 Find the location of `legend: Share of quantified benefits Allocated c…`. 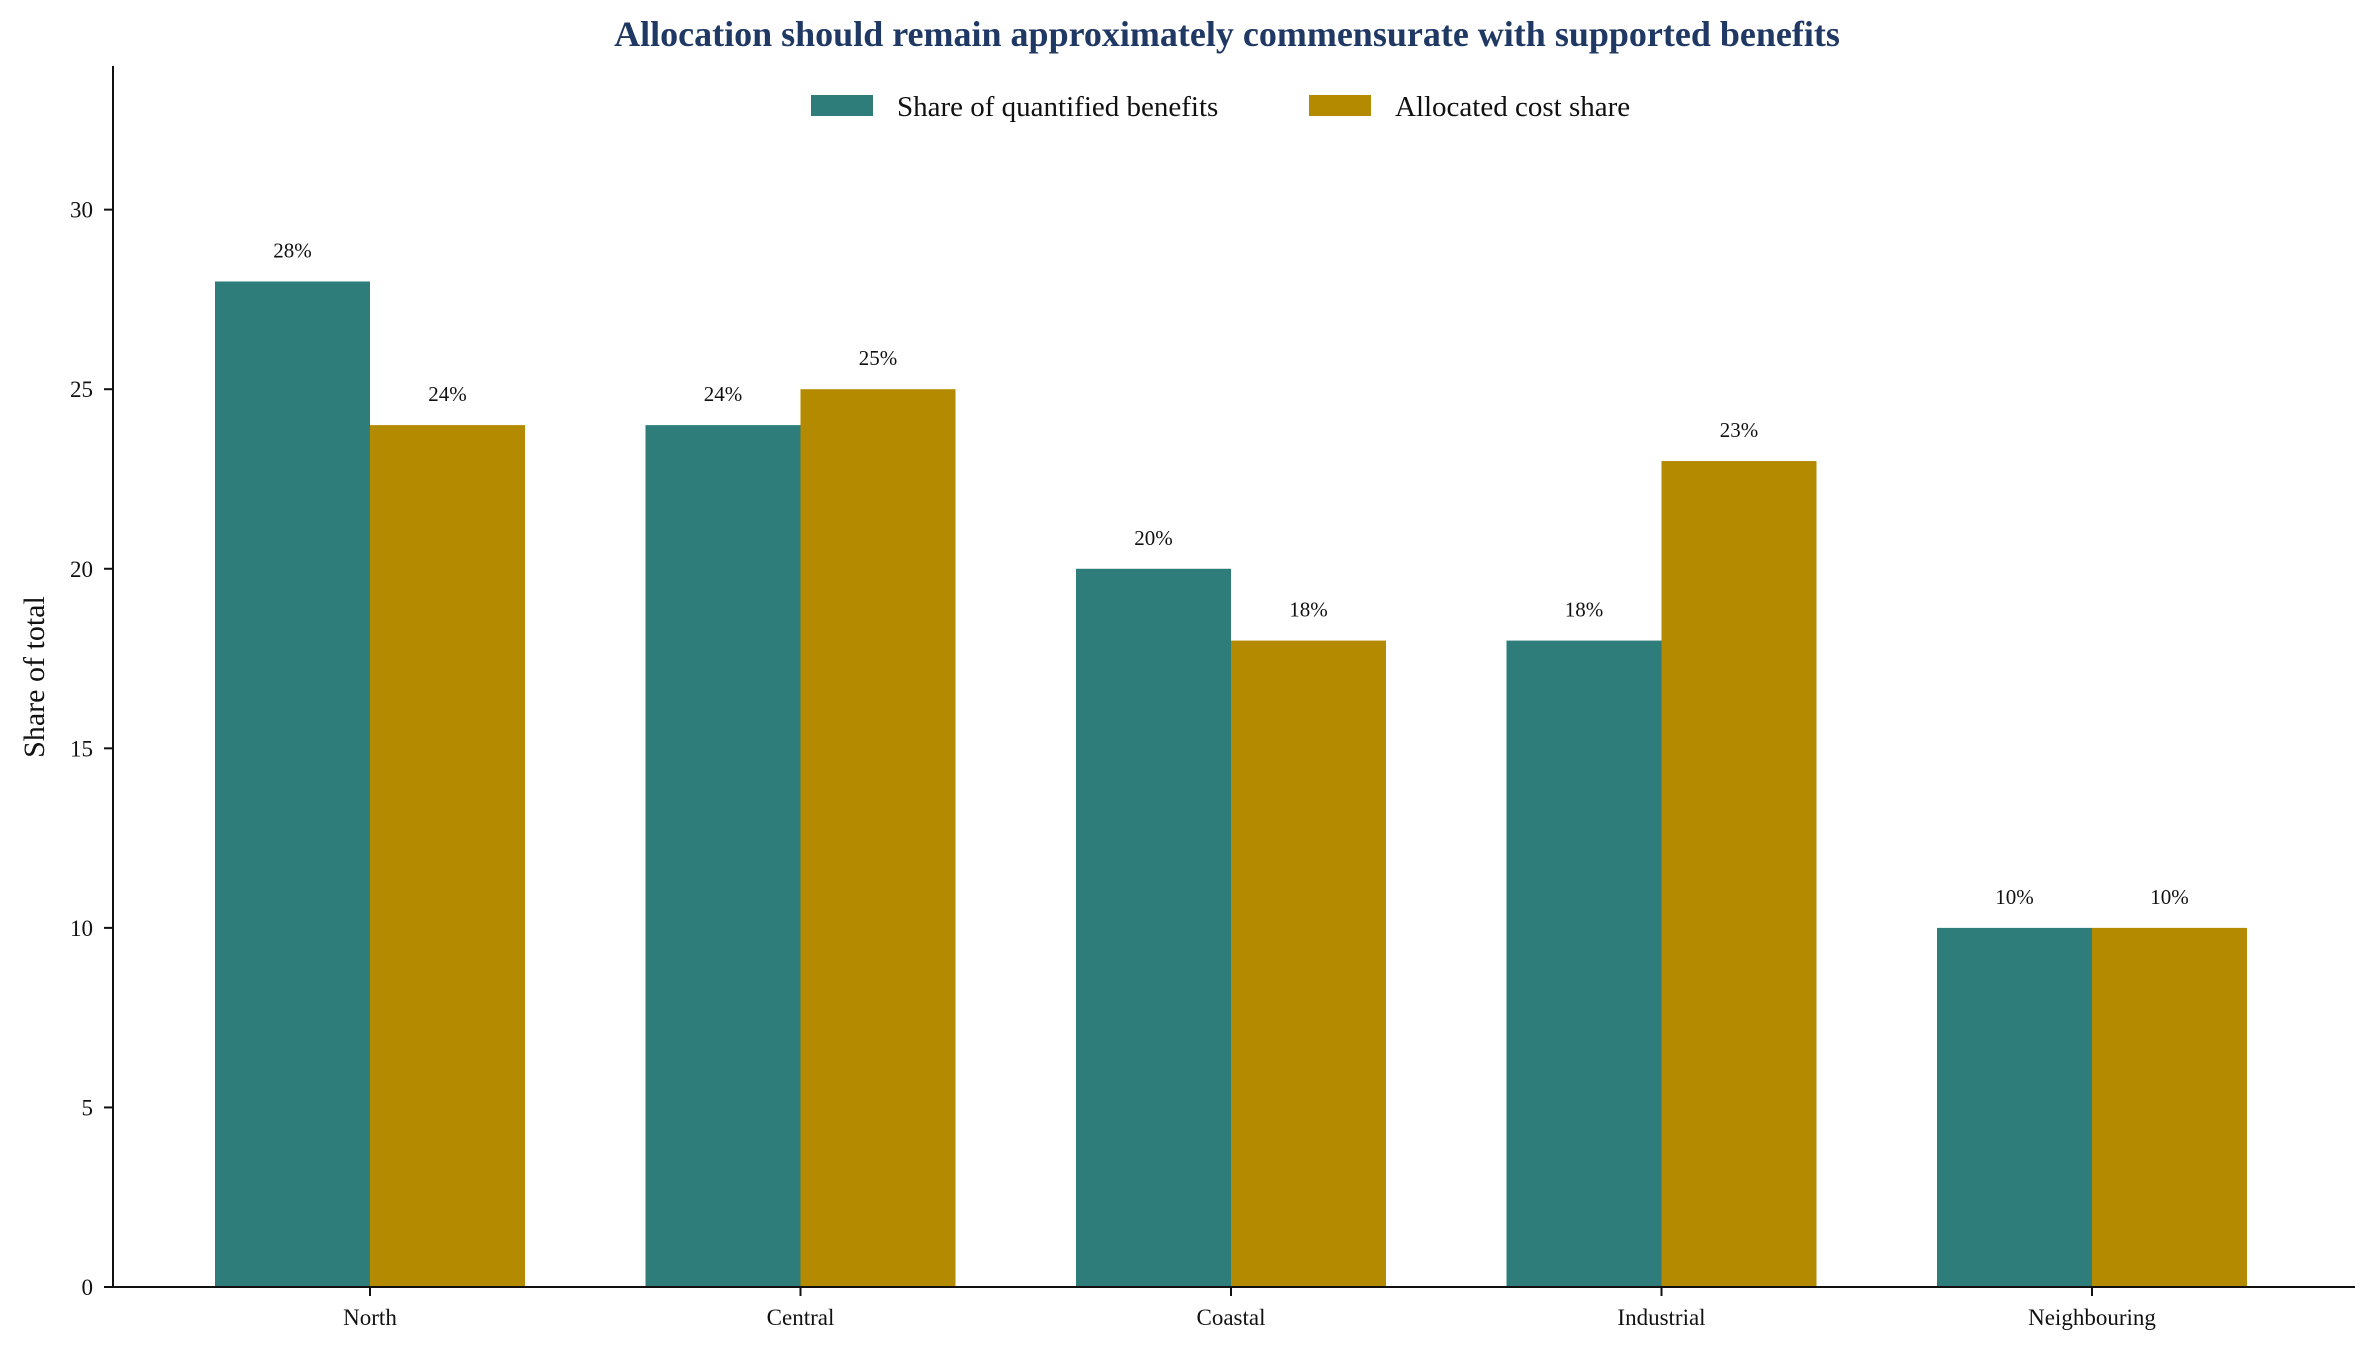

legend: Share of quantified benefits Allocated c… is located at coordinates (1220, 107).